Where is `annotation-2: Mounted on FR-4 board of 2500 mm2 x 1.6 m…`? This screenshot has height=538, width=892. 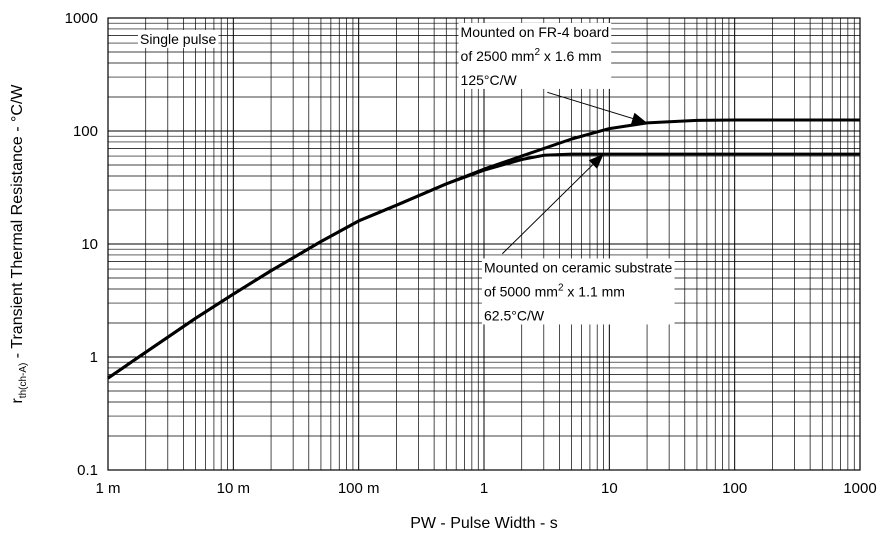
annotation-2: Mounted on FR-4 board of 2500 mm2 x 1.6 m… is located at coordinates (553, 73).